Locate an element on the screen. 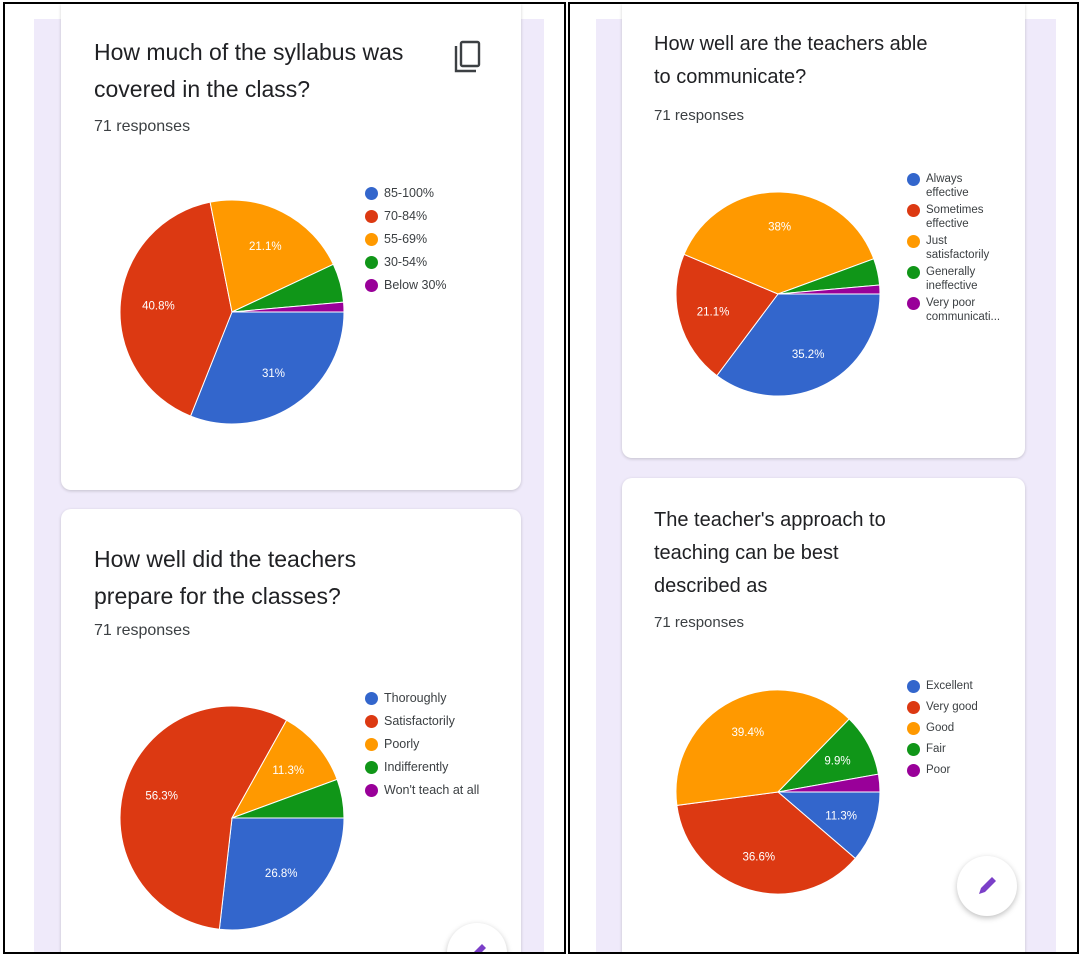 The height and width of the screenshot is (956, 1081). pie-slice-very-good is located at coordinates (766, 843).